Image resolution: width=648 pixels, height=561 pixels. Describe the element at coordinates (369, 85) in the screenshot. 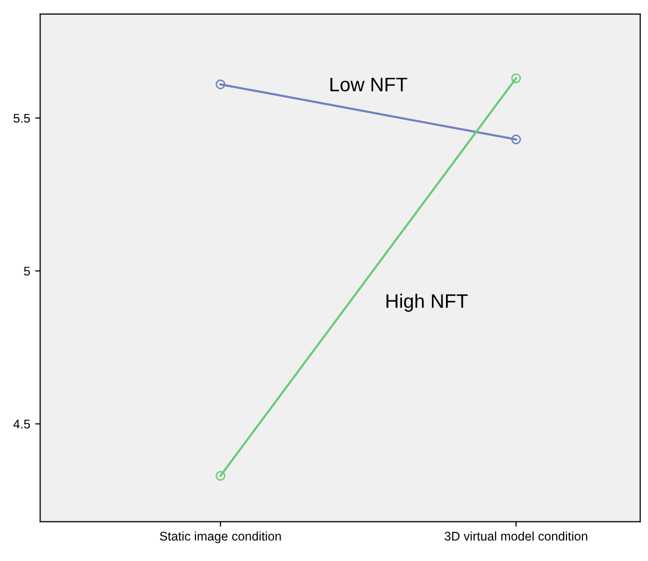

I see `series-label: Low NFT` at that location.